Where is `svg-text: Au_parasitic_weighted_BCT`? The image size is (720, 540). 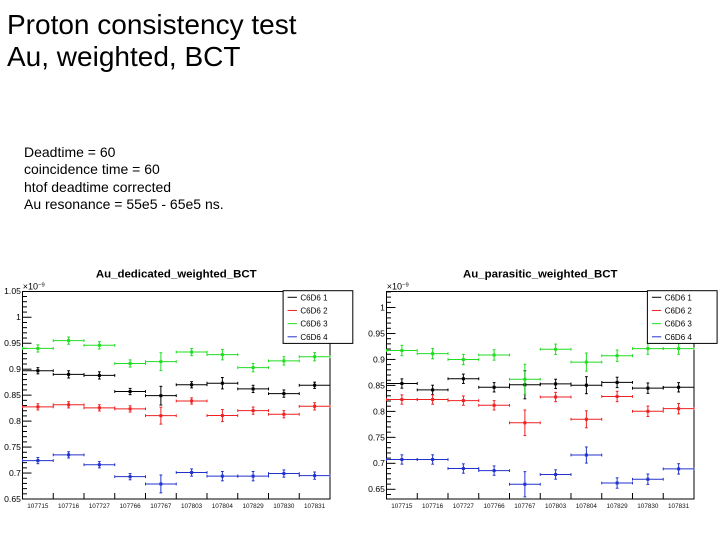 svg-text: Au_parasitic_weighted_BCT is located at coordinates (540, 275).